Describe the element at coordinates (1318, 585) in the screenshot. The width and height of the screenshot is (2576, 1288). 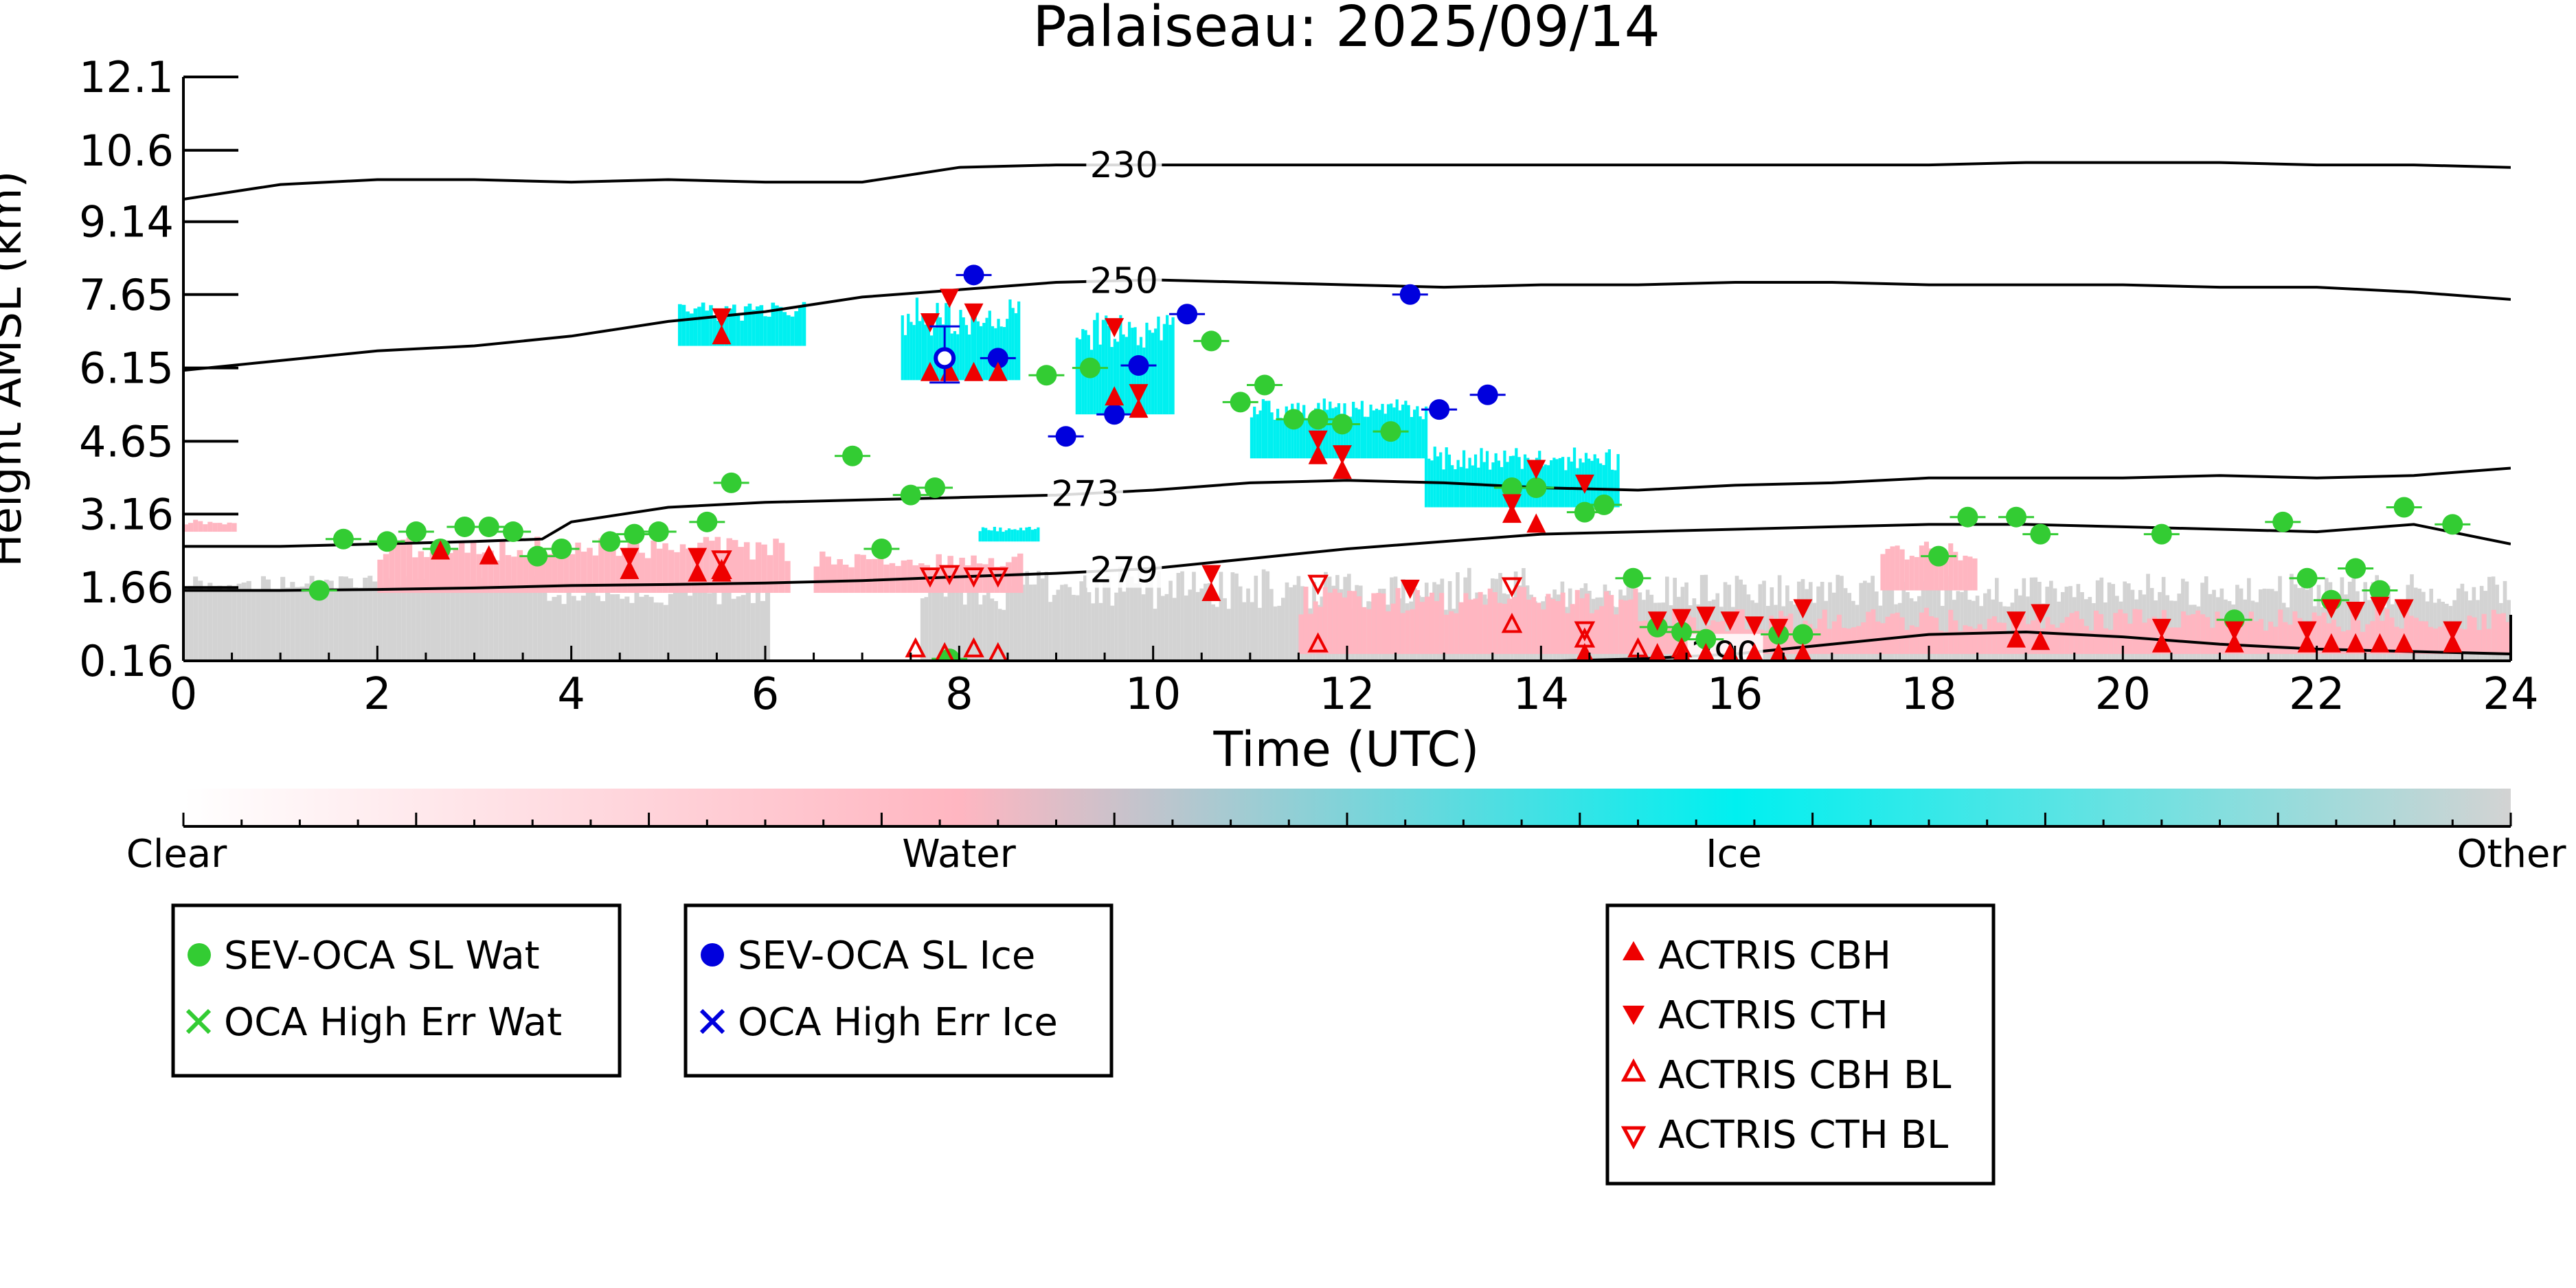
I see `actris-cth-bl-point` at that location.